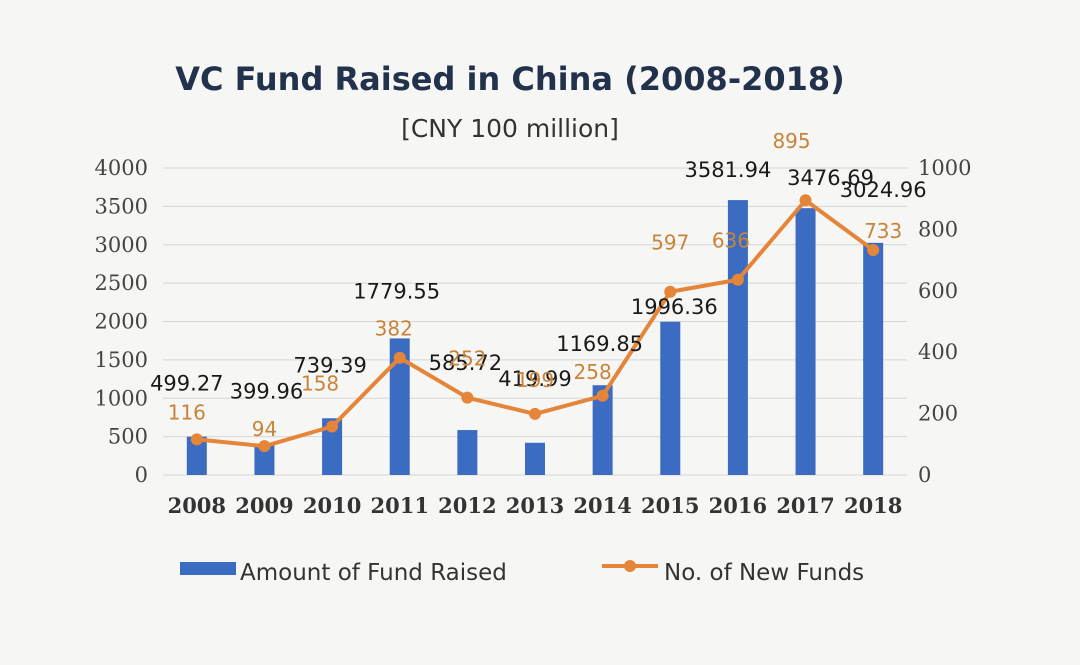 This screenshot has width=1080, height=665. Describe the element at coordinates (883, 190) in the screenshot. I see `bar-value-label: 3024.96` at that location.